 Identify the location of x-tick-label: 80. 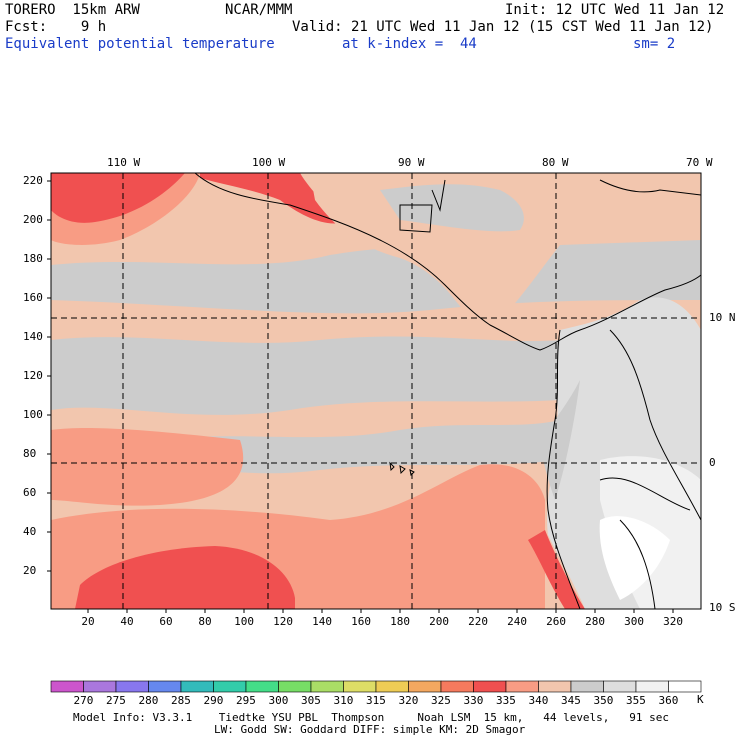
(205, 621).